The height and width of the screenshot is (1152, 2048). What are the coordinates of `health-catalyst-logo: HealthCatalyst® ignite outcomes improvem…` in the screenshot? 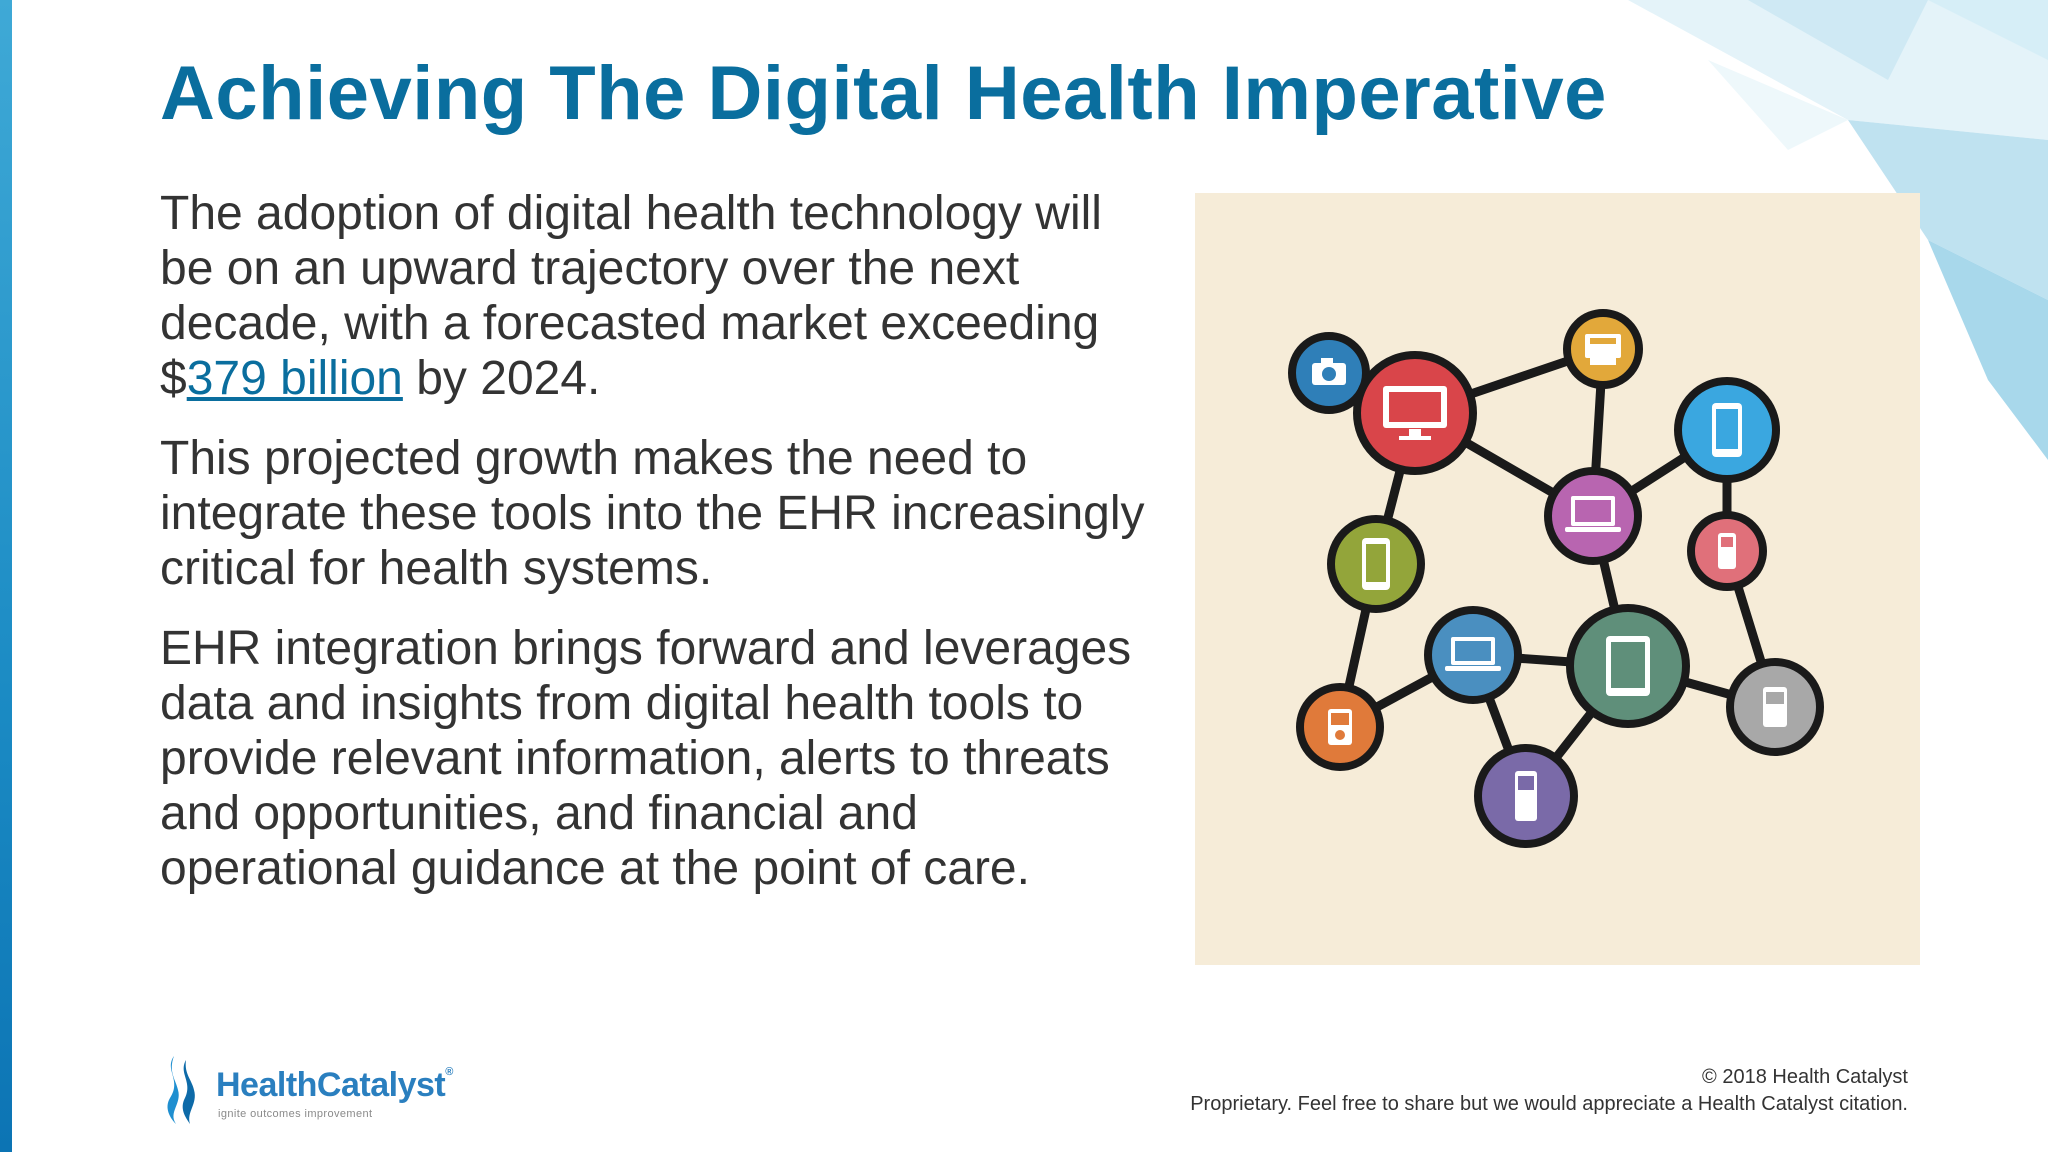 It's located at (320, 1090).